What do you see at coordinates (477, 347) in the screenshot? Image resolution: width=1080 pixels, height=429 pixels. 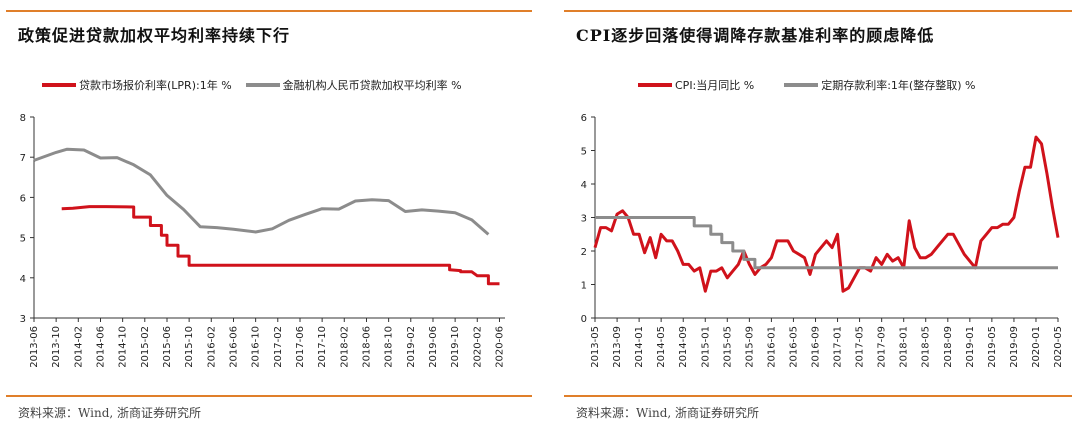 I see `x-tick-label: 2020-02` at bounding box center [477, 347].